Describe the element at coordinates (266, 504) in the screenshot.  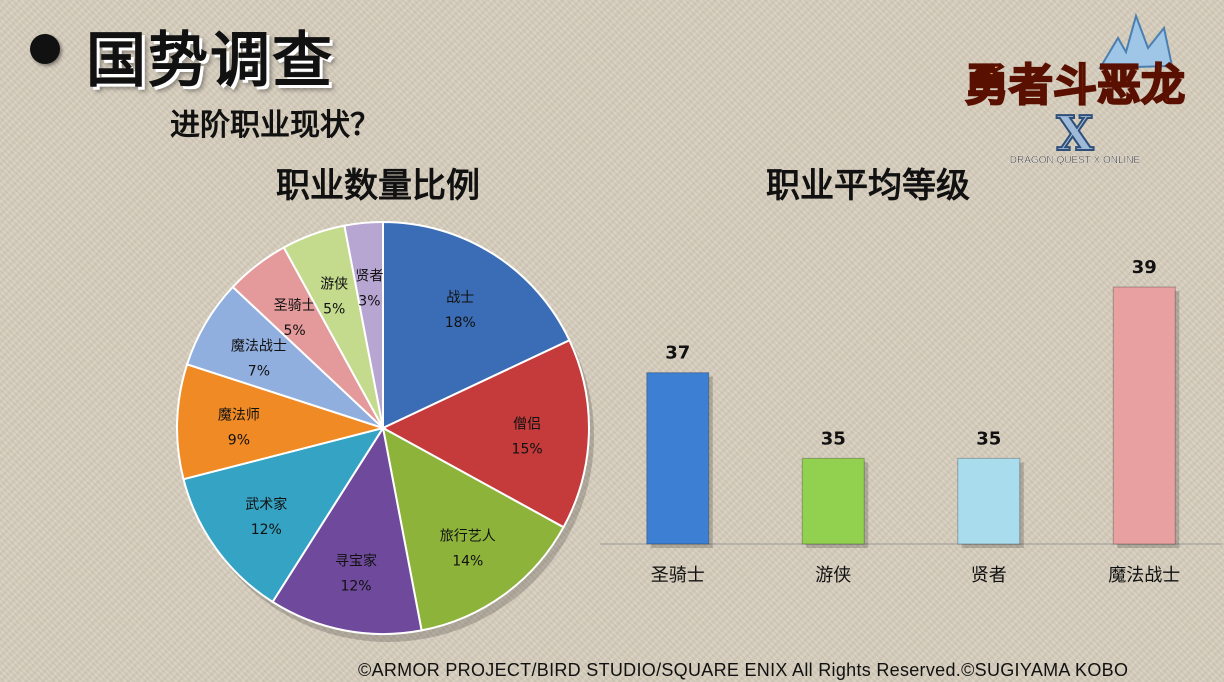
I see `pie-slice-label: 武术家` at that location.